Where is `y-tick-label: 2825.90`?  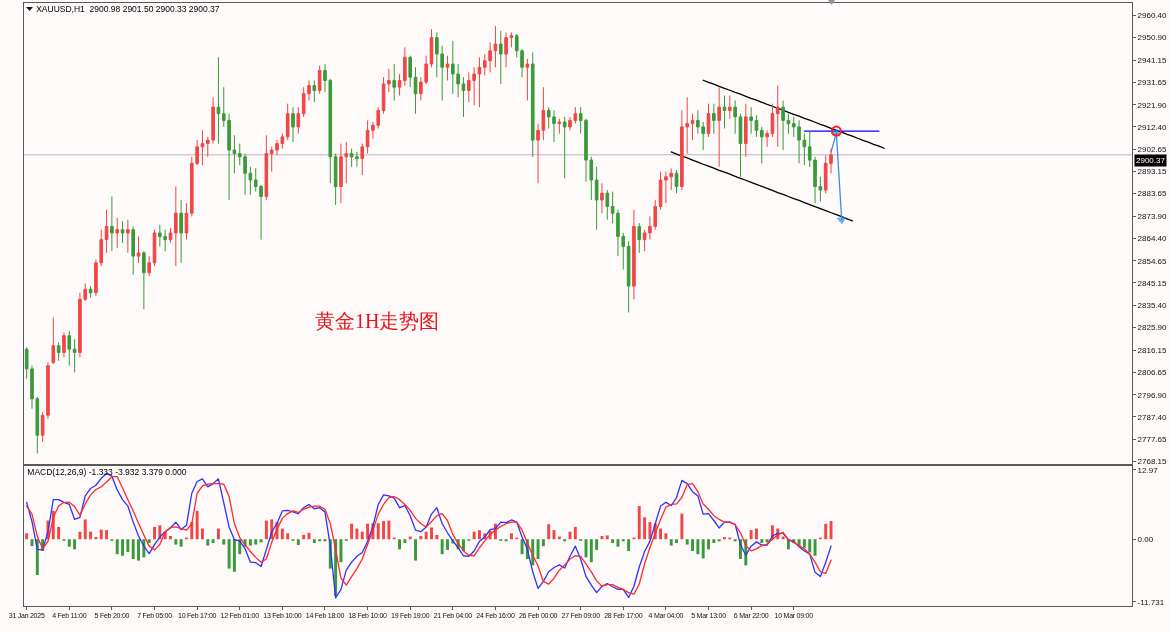
y-tick-label: 2825.90 is located at coordinates (1152, 328).